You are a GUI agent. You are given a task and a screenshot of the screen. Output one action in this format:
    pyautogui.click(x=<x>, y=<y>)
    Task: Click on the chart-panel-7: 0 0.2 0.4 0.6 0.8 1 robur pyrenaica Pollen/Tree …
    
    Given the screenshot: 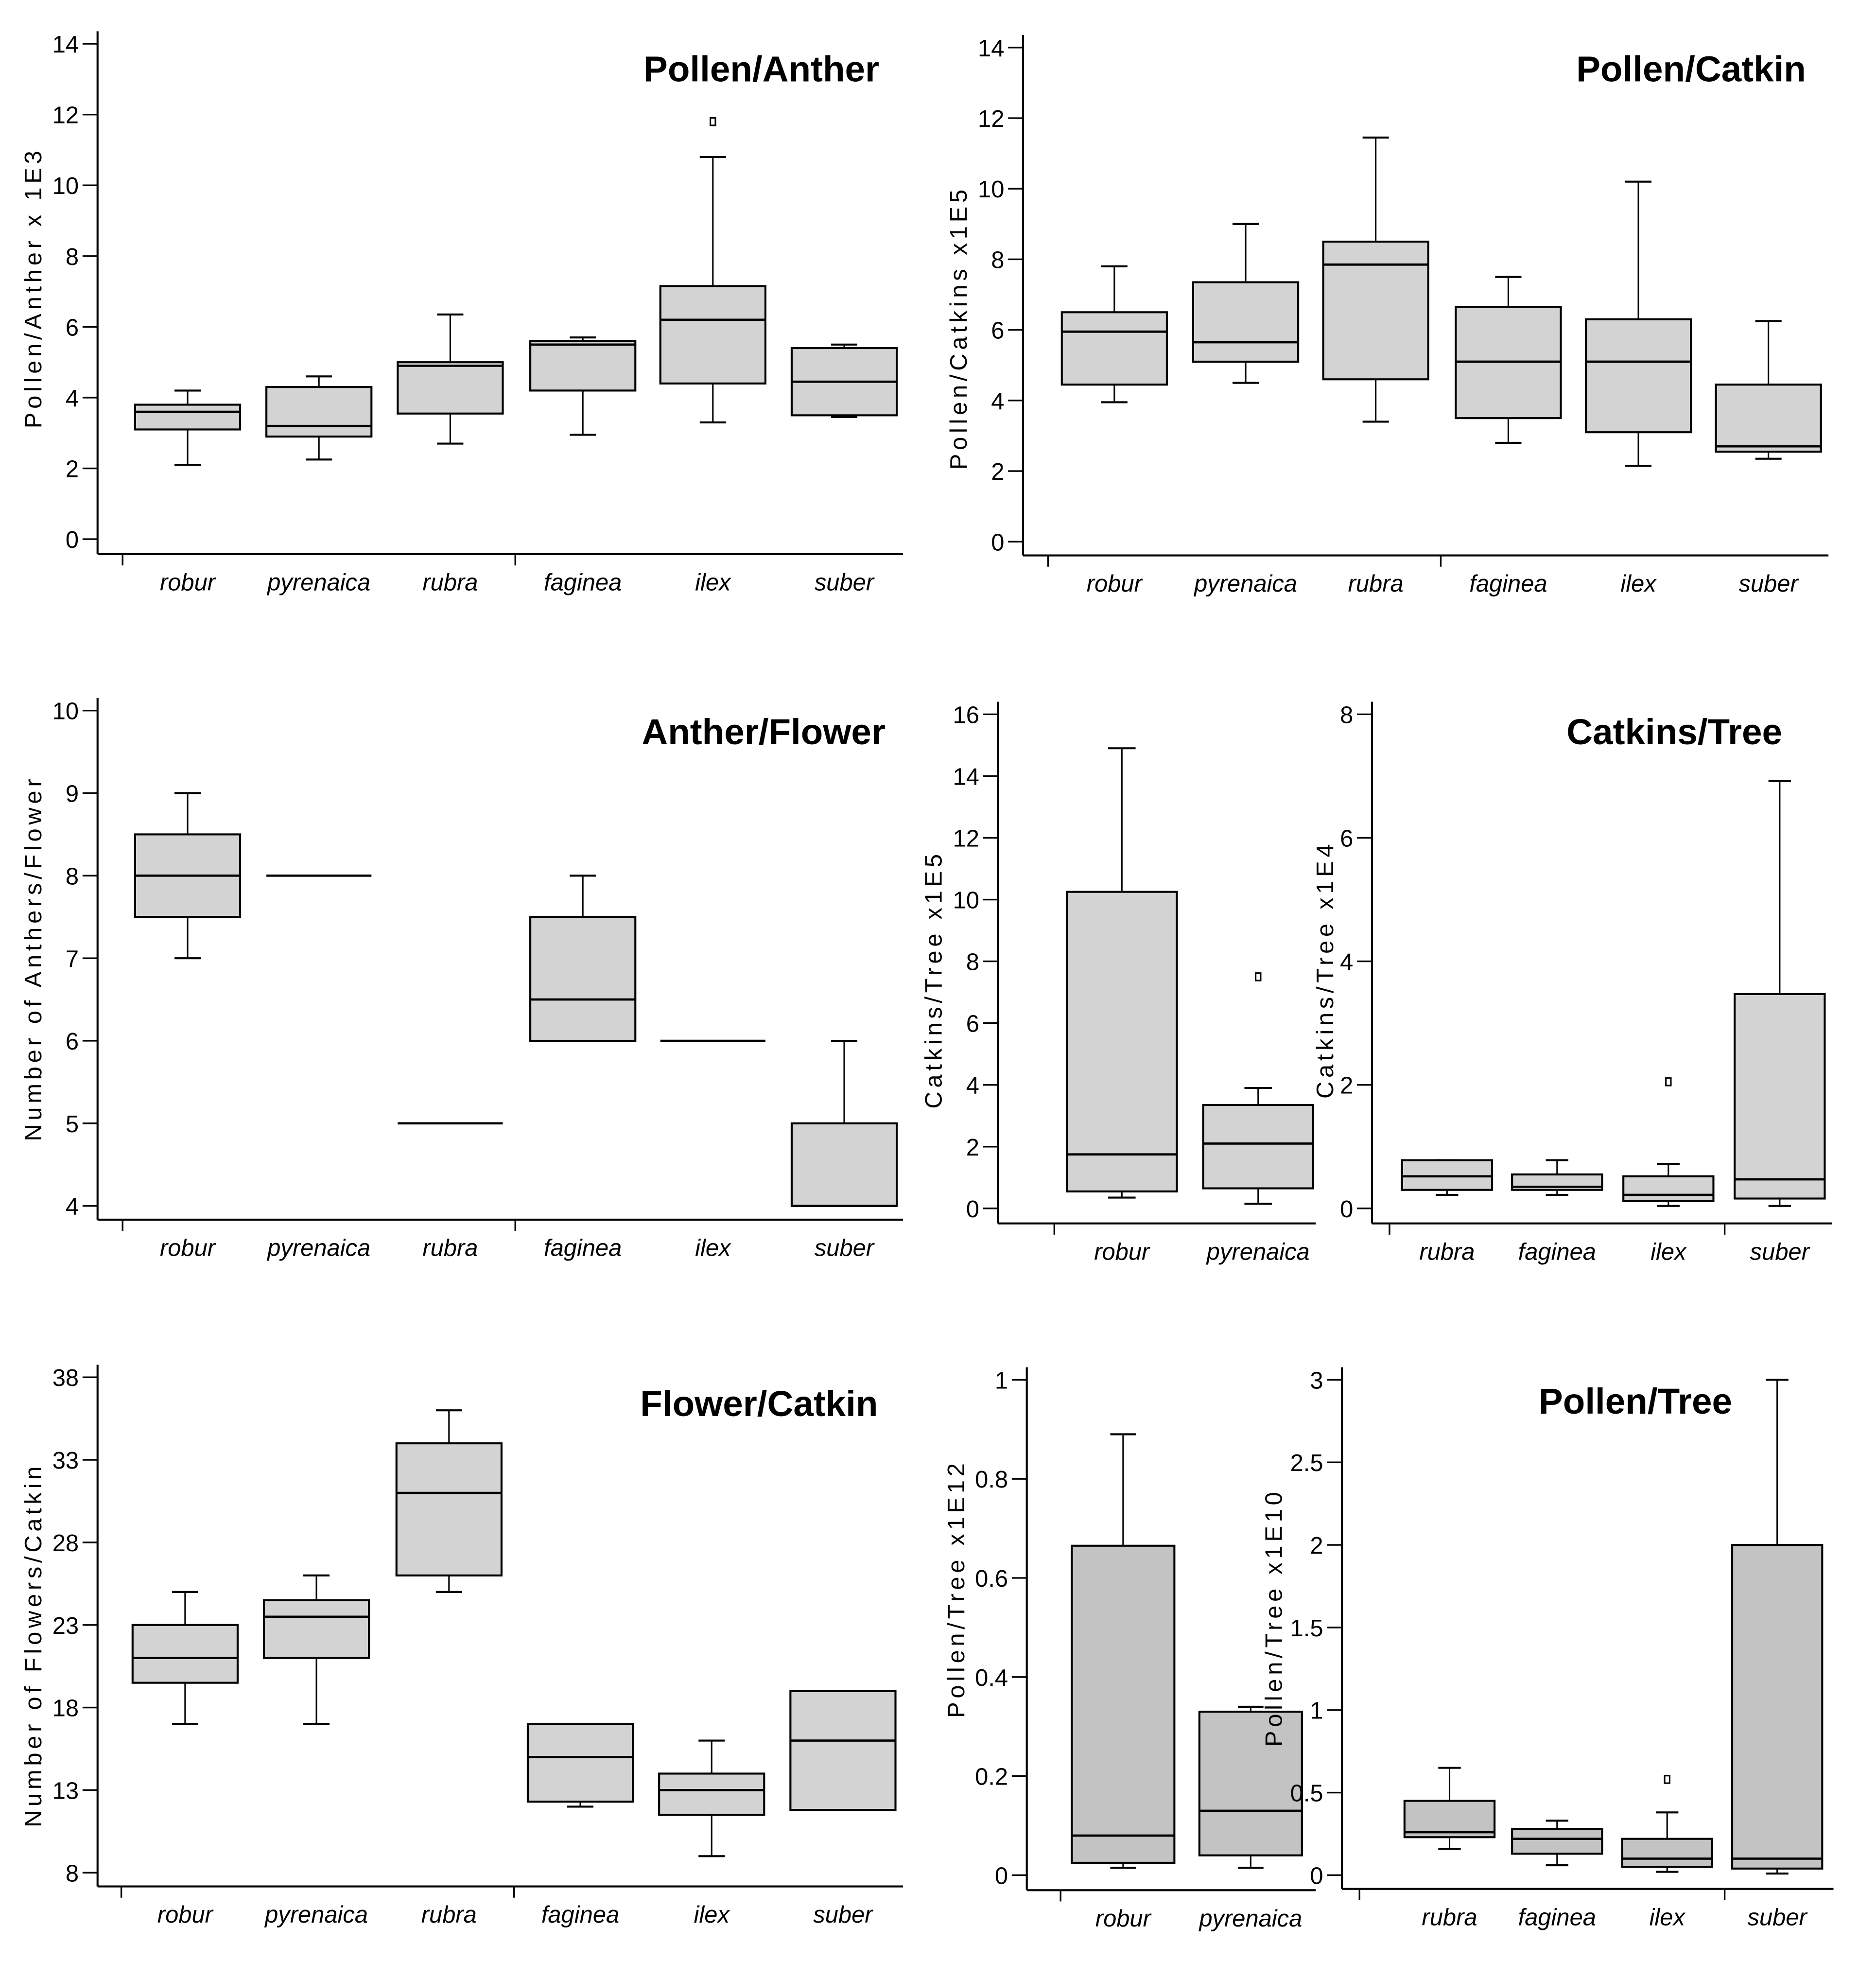 What is the action you would take?
    pyautogui.click(x=1129, y=1649)
    